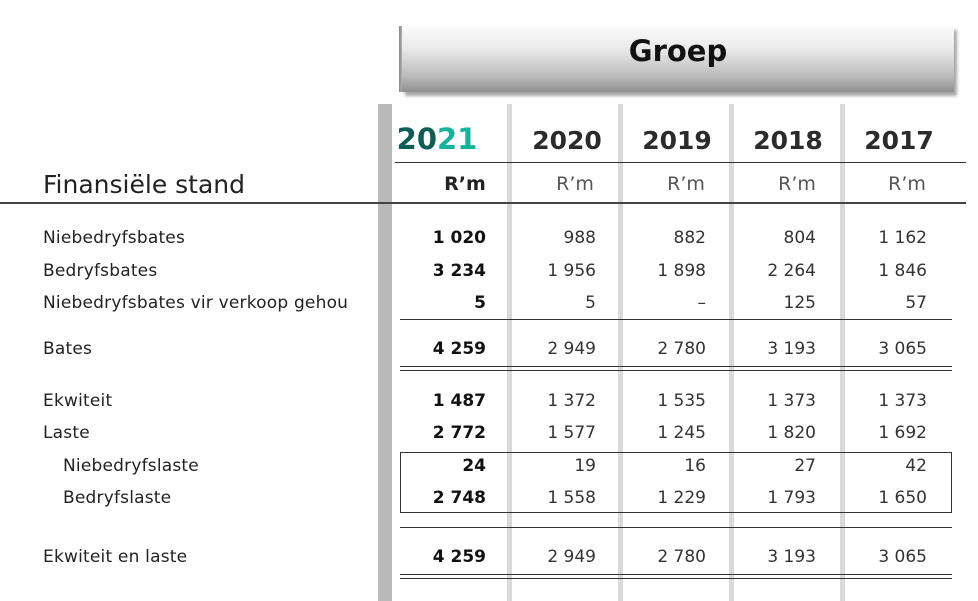 The height and width of the screenshot is (601, 978). What do you see at coordinates (100, 271) in the screenshot?
I see `row-label: Bedryfsbates` at bounding box center [100, 271].